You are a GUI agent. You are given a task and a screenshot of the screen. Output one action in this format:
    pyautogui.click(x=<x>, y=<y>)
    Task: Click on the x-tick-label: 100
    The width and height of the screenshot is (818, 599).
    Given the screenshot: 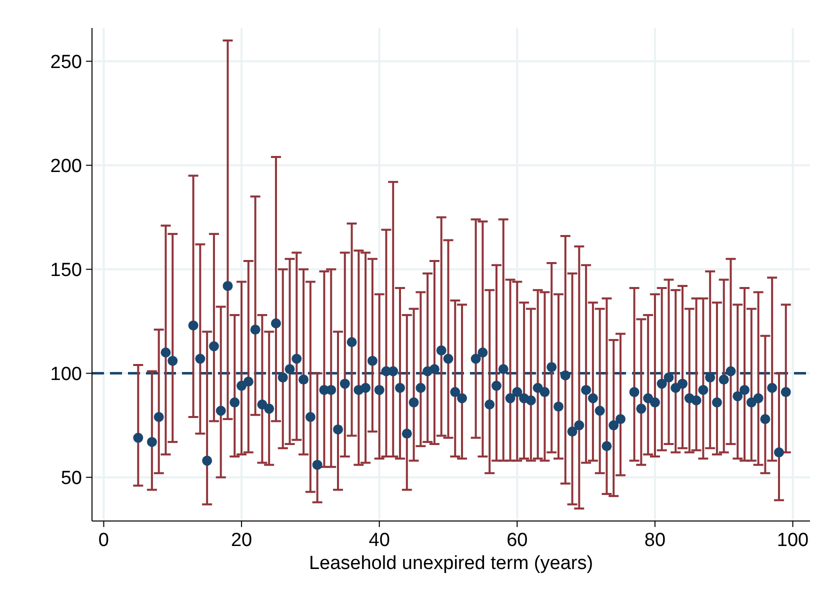 What is the action you would take?
    pyautogui.click(x=792, y=540)
    